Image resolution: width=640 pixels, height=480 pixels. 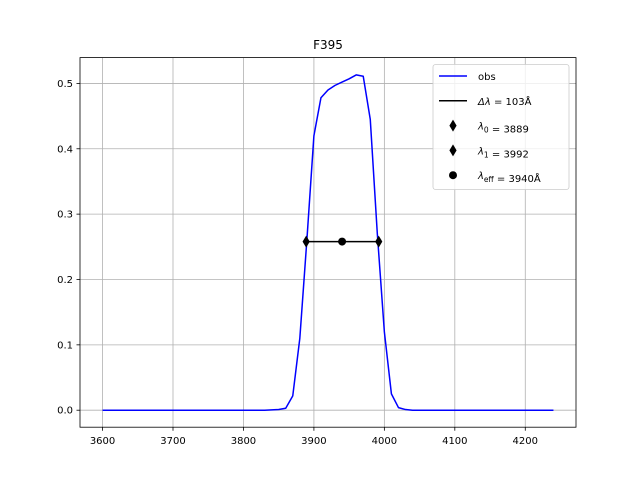 I want to click on legend-circle-swatch, so click(x=453, y=175).